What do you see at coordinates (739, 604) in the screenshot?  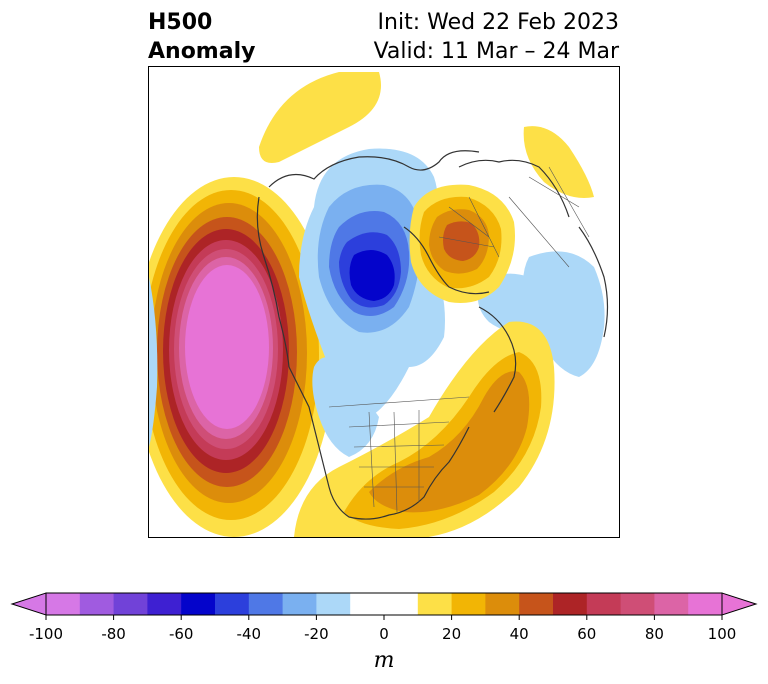 I see `colorbar-extend-high` at bounding box center [739, 604].